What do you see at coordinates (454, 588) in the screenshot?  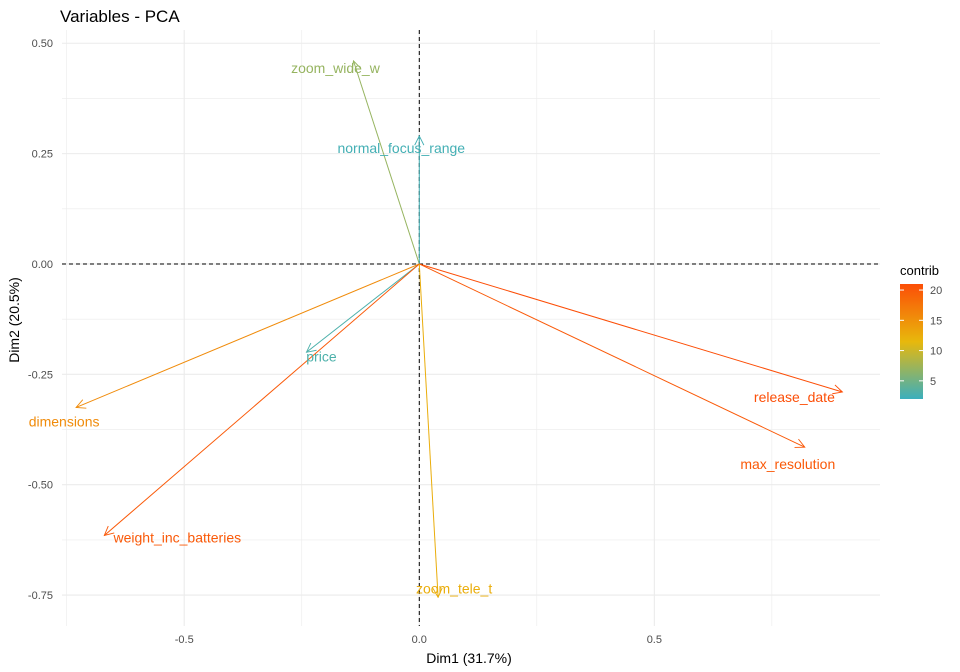 I see `variable-label-zoom-tele-t: zoom_tele_t` at bounding box center [454, 588].